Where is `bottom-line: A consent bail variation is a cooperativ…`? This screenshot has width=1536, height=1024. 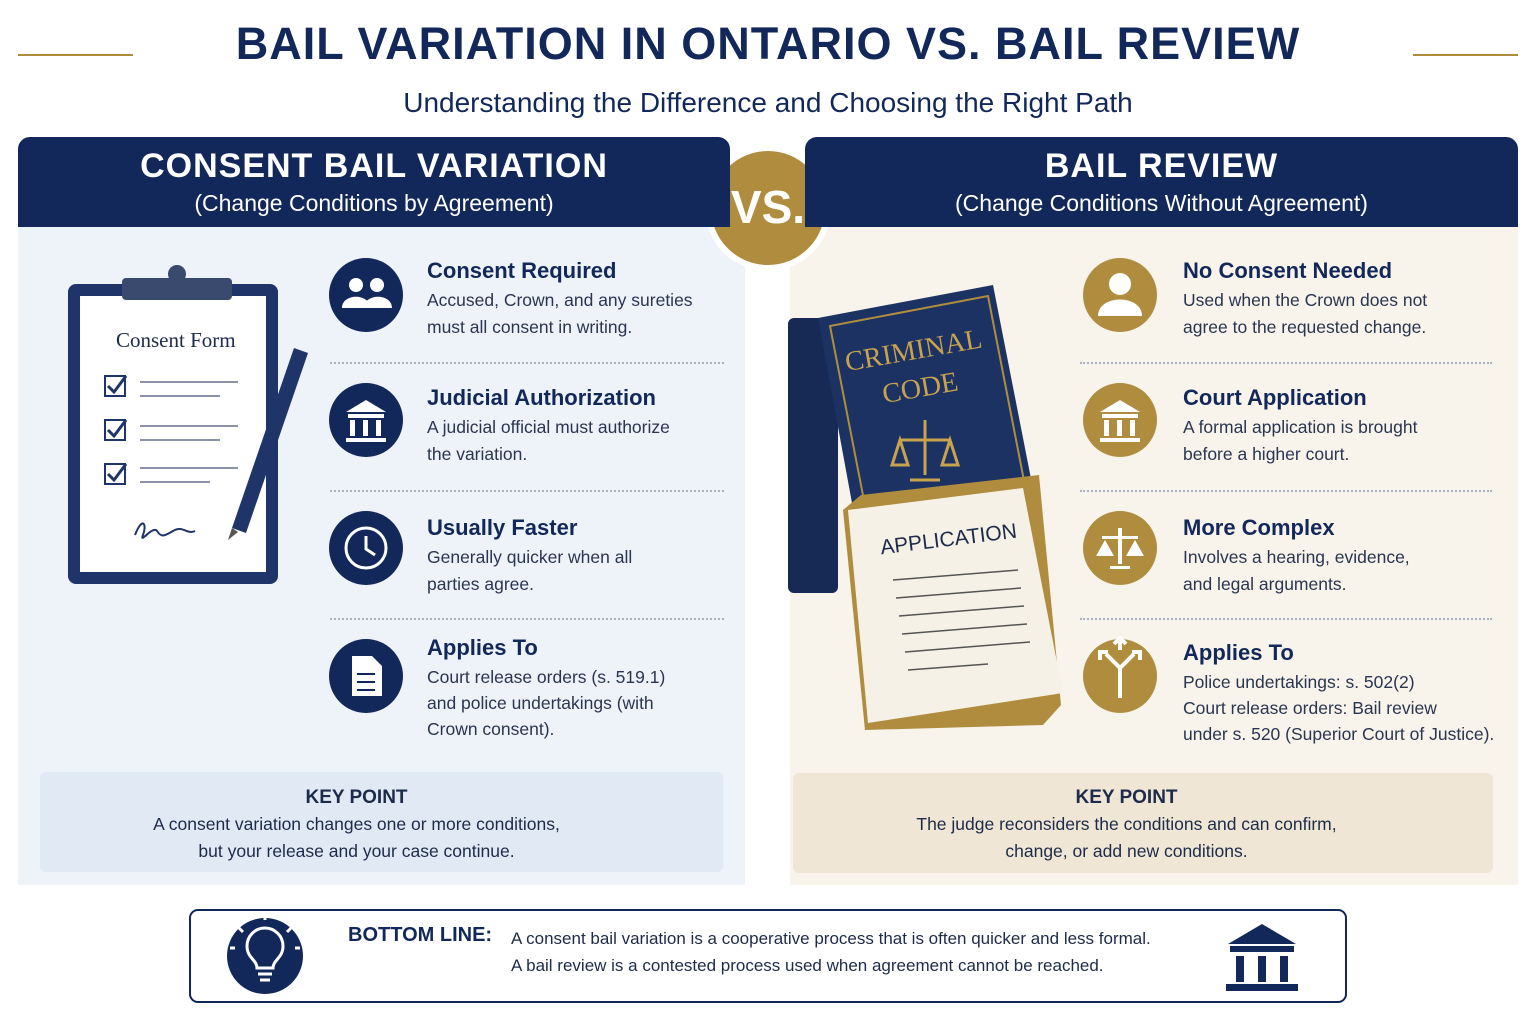
bottom-line: A consent bail variation is a cooperativ… is located at coordinates (831, 938).